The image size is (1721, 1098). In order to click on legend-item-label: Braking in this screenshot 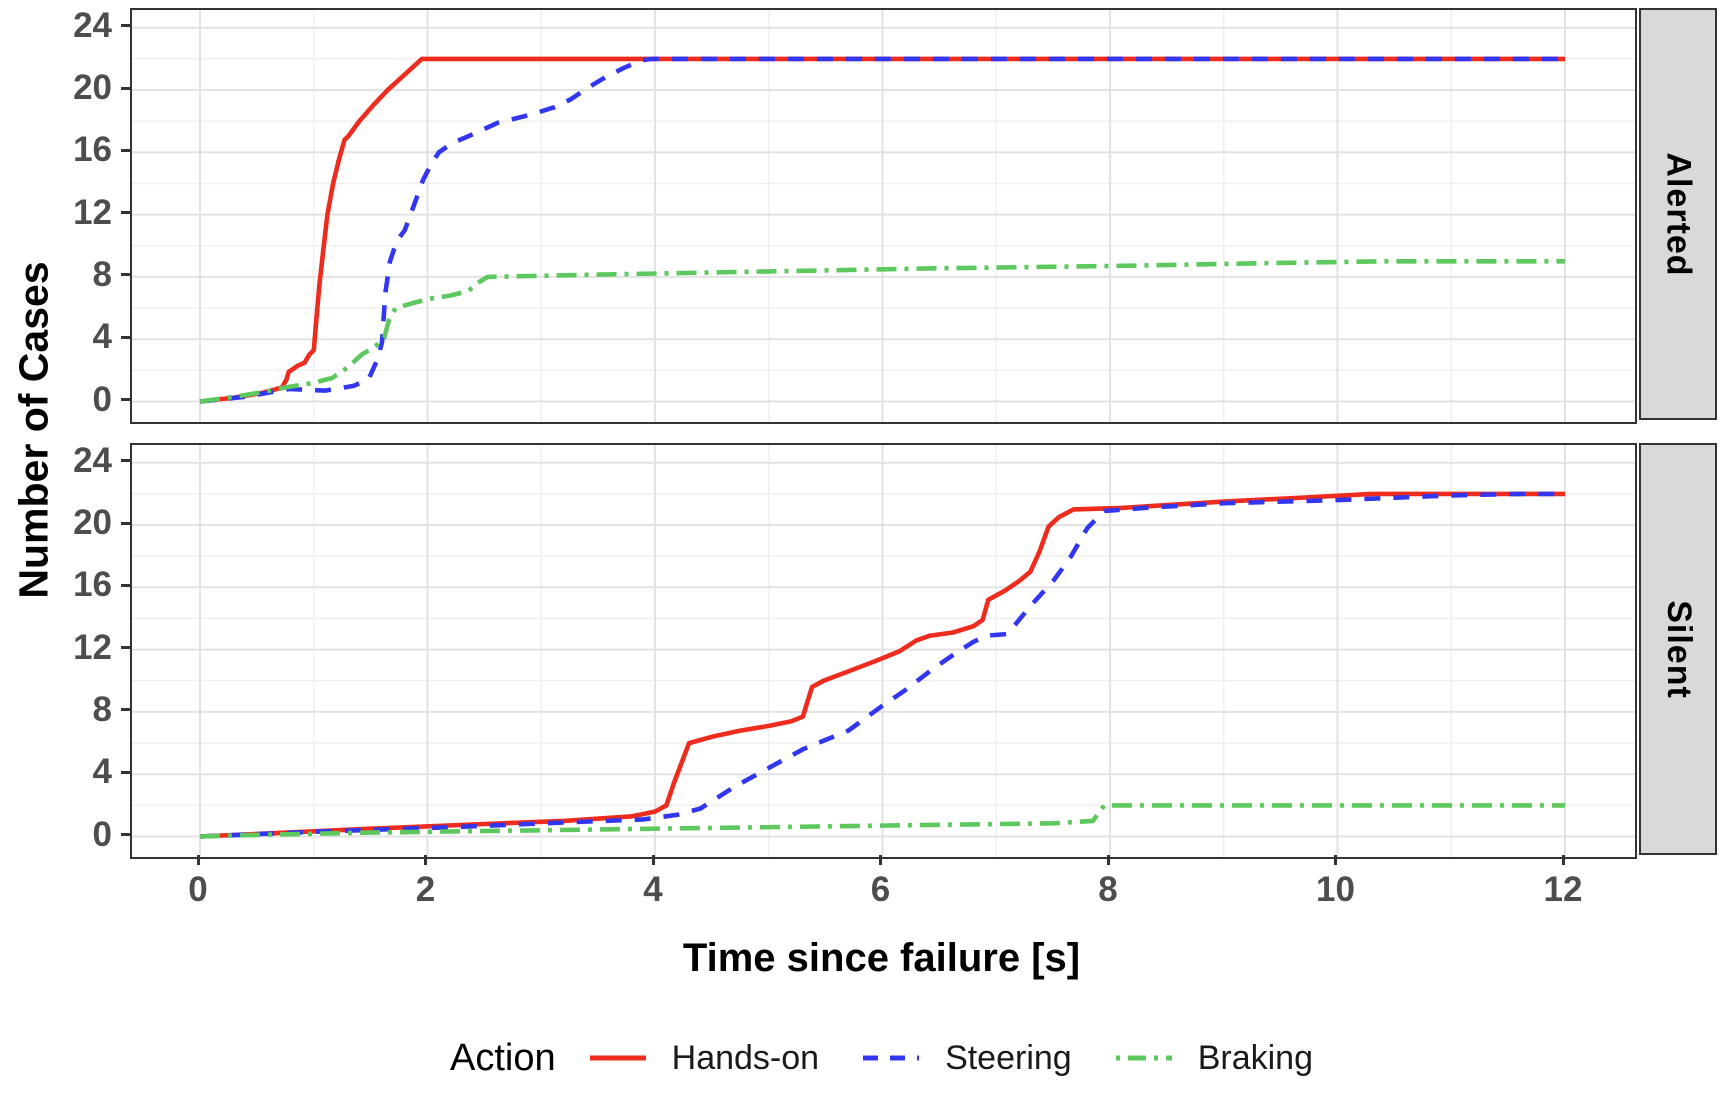, I will do `click(1255, 1057)`.